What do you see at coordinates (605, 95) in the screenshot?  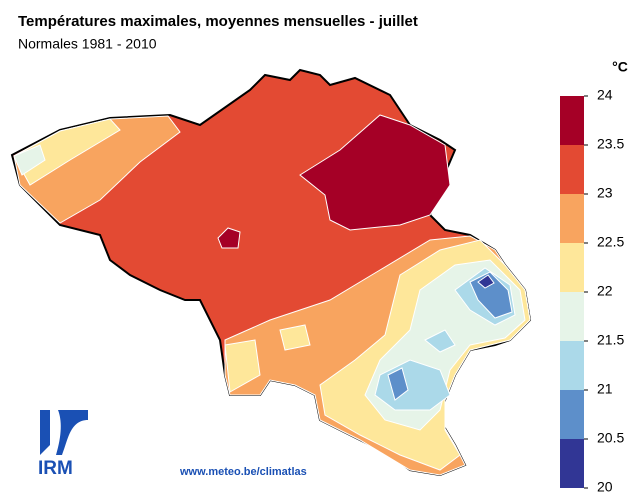 I see `legend-label: 24` at bounding box center [605, 95].